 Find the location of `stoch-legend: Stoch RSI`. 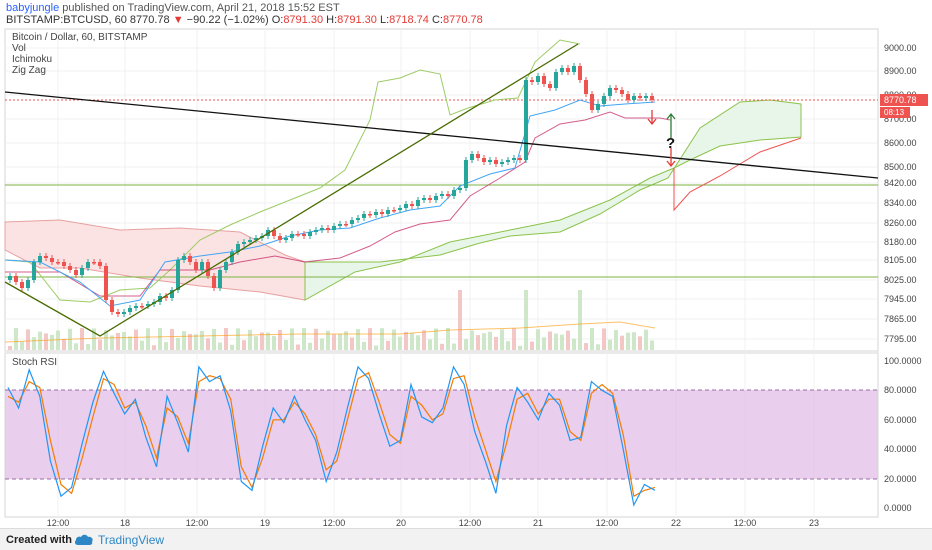

stoch-legend: Stoch RSI is located at coordinates (34, 362).